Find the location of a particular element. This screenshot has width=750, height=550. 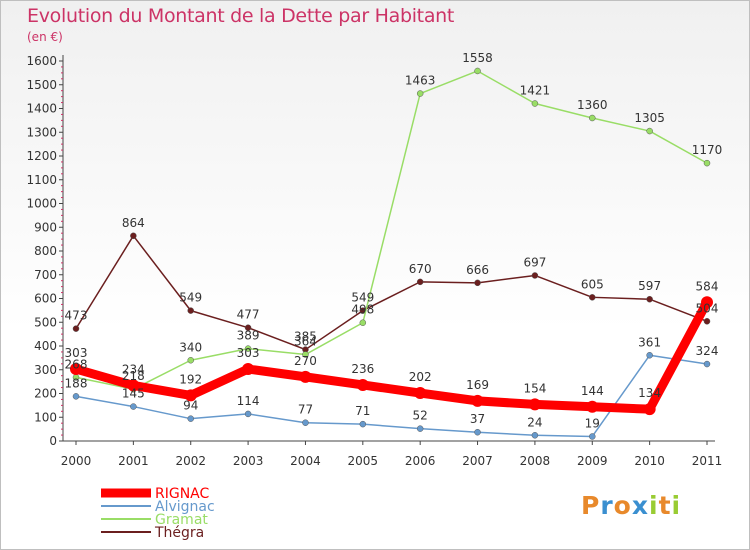

data-label: 134 is located at coordinates (649, 393).